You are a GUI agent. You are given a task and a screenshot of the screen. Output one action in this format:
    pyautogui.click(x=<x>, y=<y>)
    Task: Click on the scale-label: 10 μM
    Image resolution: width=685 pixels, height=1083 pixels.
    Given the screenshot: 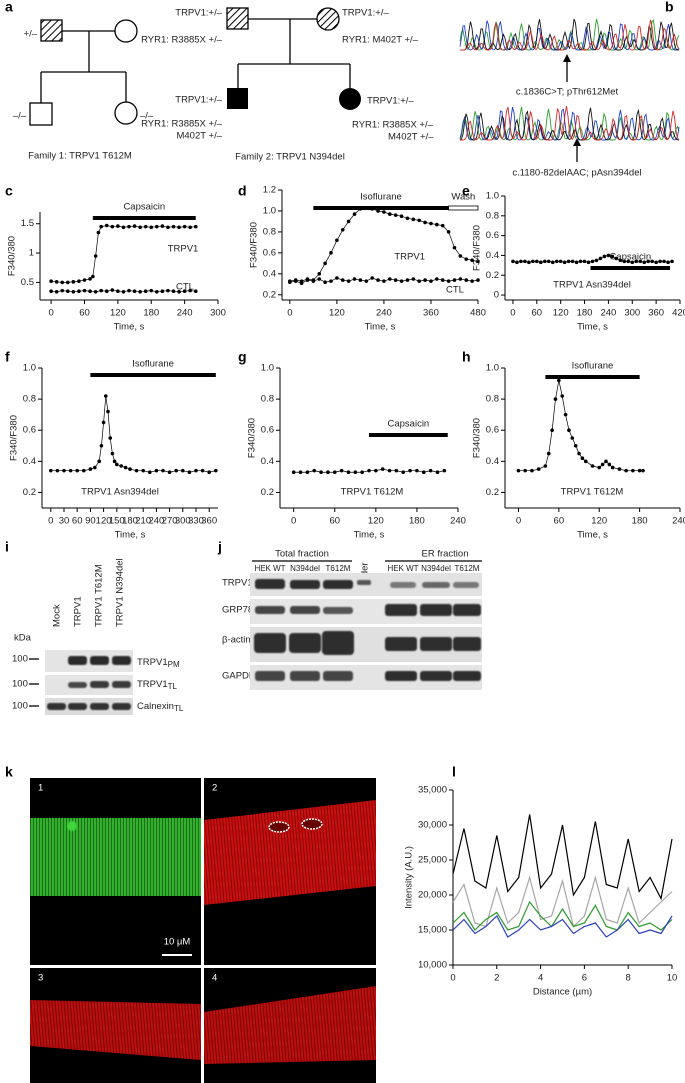 What is the action you would take?
    pyautogui.click(x=177, y=942)
    